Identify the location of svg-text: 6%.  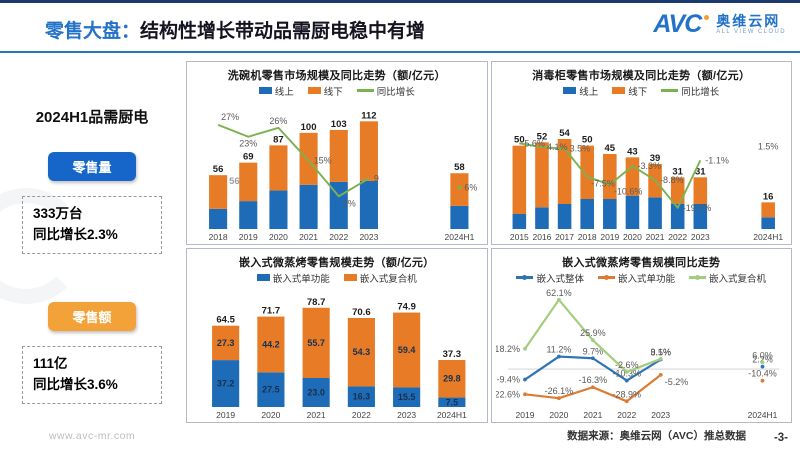
(470, 187).